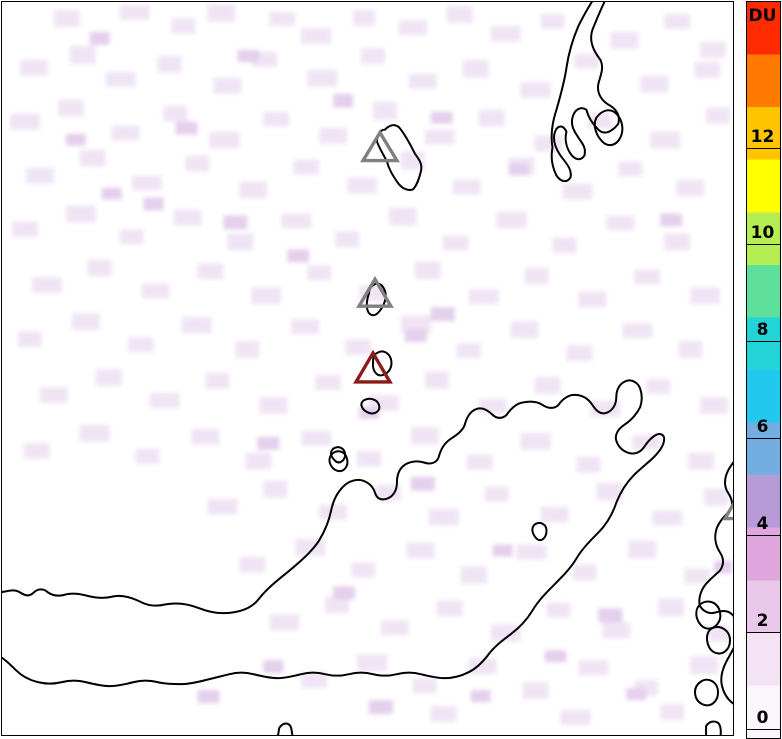 The width and height of the screenshot is (782, 739). Describe the element at coordinates (713, 727) in the screenshot. I see `coast-islet-makian` at that location.